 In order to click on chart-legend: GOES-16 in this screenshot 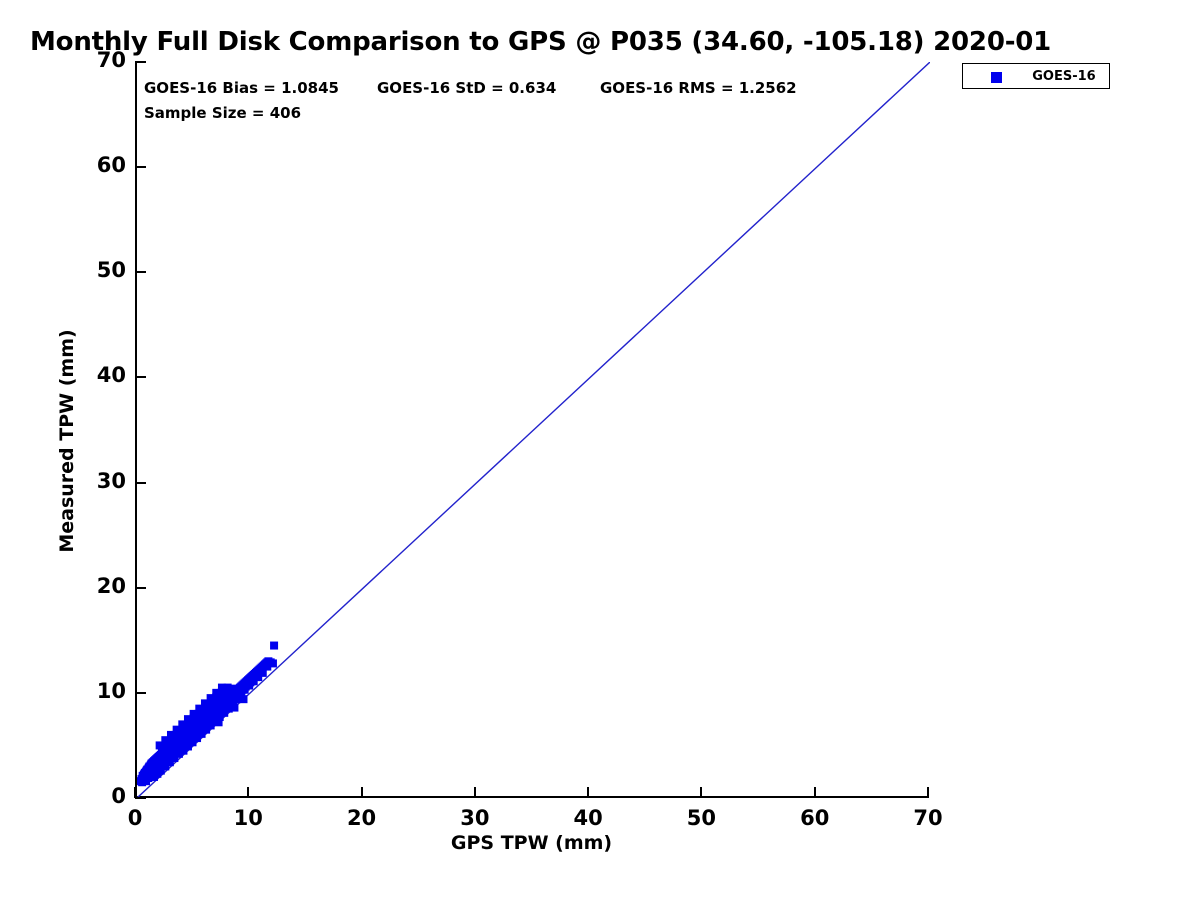, I will do `click(1036, 76)`.